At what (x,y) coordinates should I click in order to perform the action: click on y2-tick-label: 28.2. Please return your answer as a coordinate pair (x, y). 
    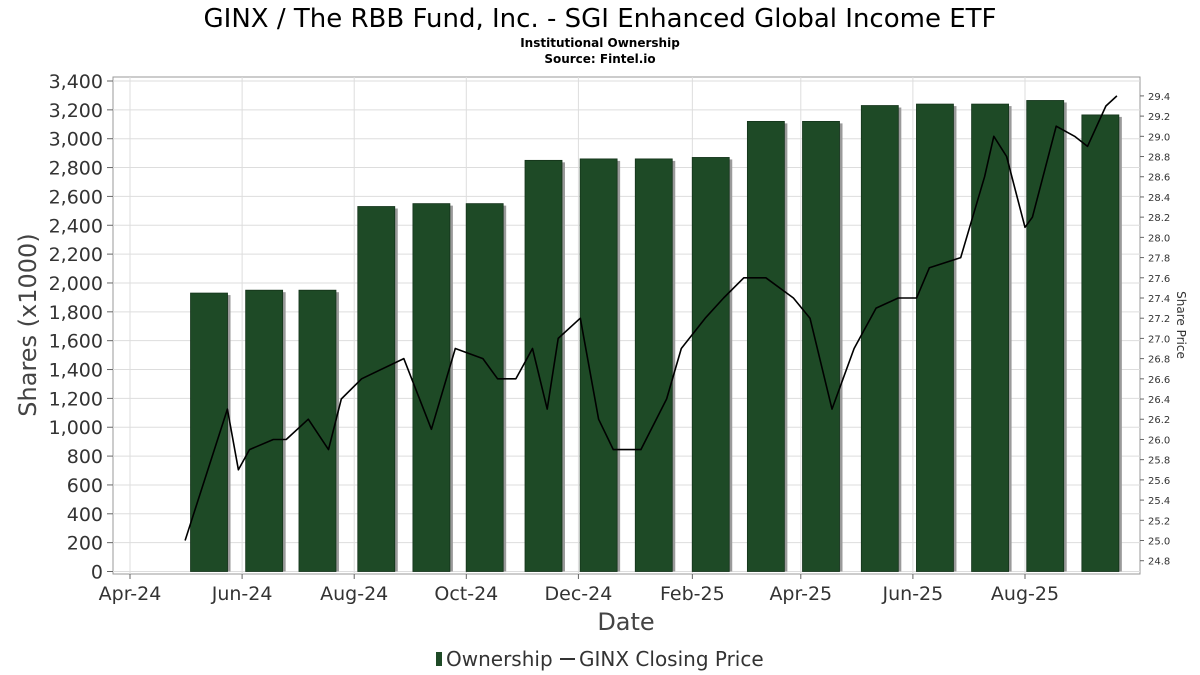
    Looking at the image, I should click on (1159, 218).